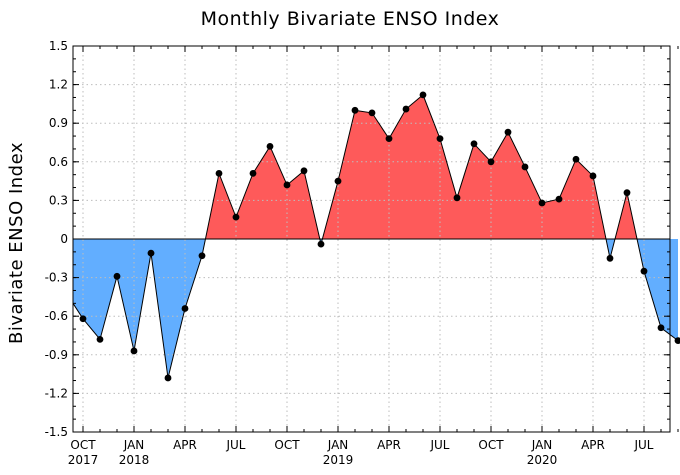 The height and width of the screenshot is (475, 680). I want to click on x-tick-year-label: 2017, so click(83, 460).